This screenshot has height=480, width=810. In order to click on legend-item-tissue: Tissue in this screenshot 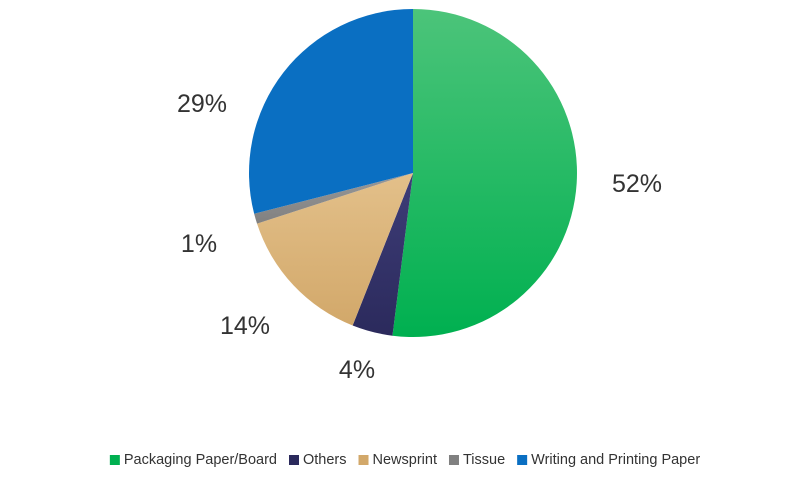, I will do `click(476, 460)`.